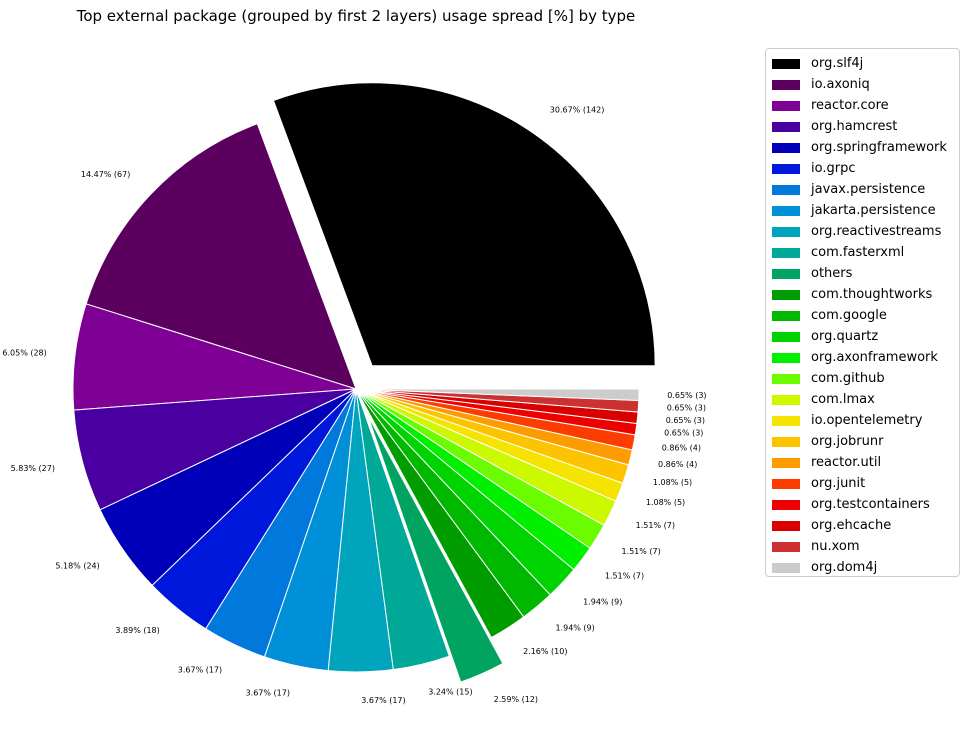 The height and width of the screenshot is (751, 971). Describe the element at coordinates (840, 84) in the screenshot. I see `legend-label: io.axoniq` at that location.